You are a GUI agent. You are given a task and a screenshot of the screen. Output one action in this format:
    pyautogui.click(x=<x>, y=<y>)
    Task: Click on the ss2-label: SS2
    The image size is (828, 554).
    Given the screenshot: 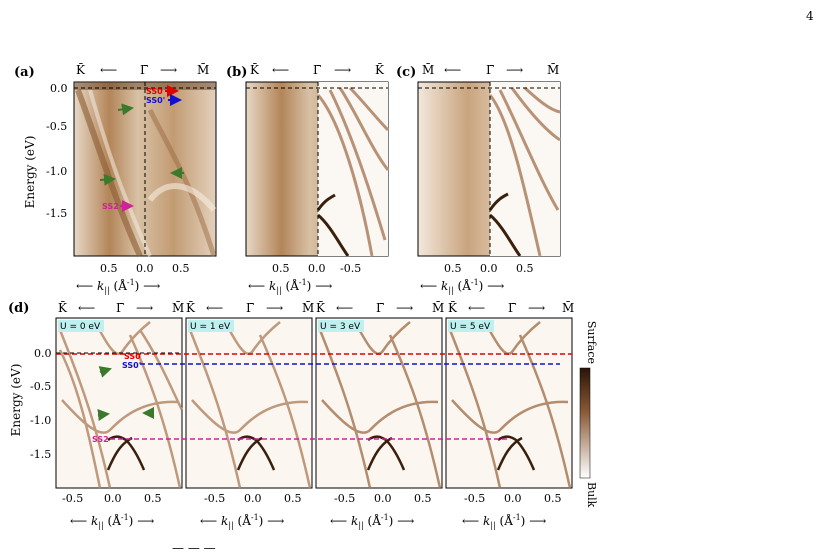 What is the action you would take?
    pyautogui.click(x=110, y=206)
    